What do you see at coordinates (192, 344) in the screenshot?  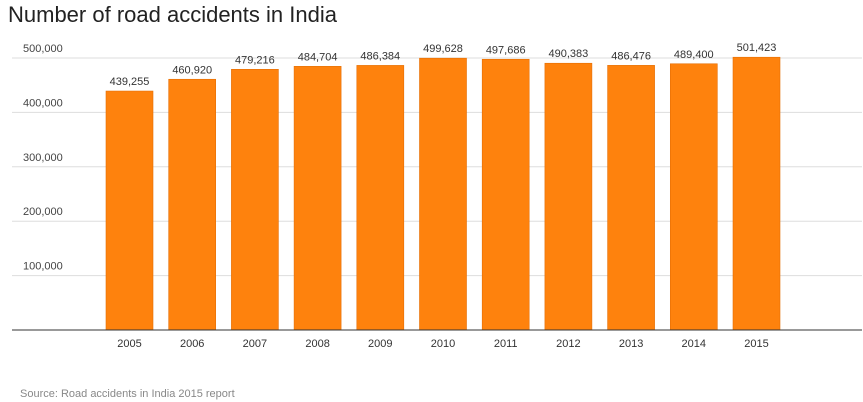 I see `x-tick-label: 2006` at bounding box center [192, 344].